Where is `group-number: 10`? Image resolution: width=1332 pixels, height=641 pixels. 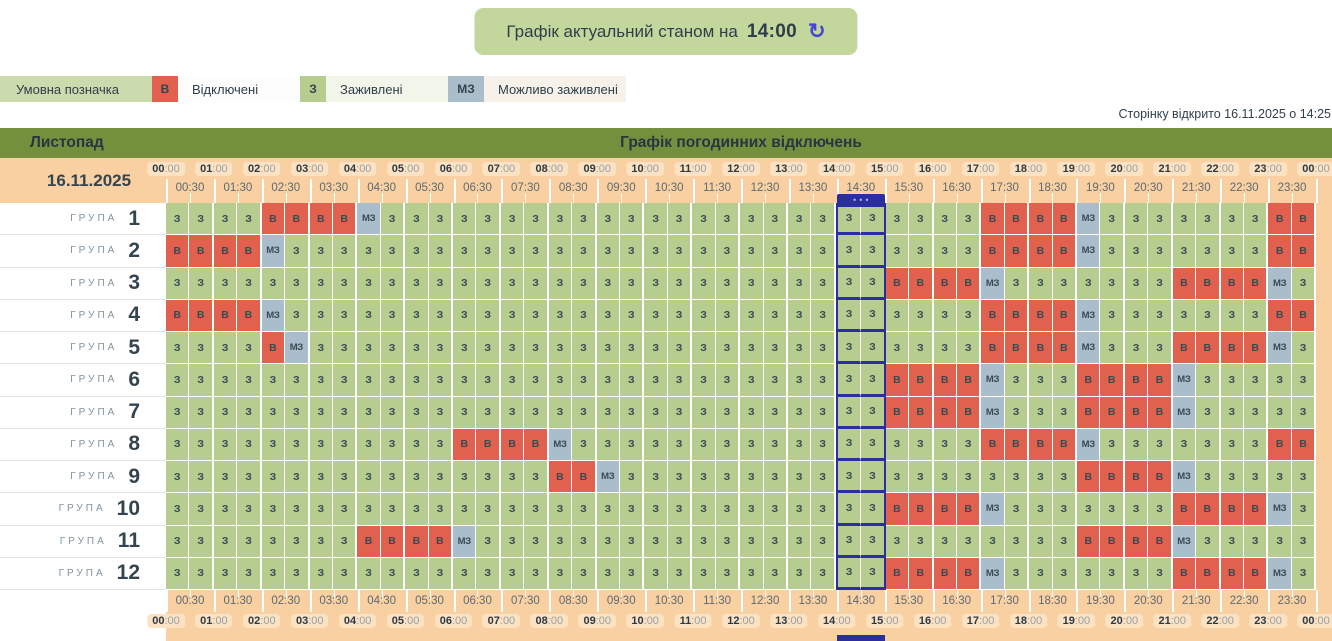
group-number: 10 is located at coordinates (128, 508).